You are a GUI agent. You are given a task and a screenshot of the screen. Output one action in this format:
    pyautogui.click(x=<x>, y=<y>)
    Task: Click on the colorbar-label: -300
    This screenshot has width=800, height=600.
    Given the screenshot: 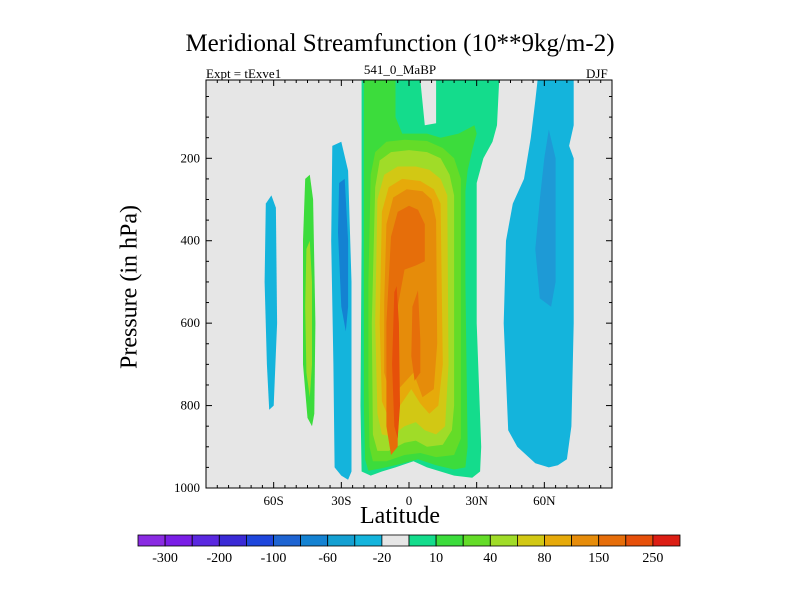 What is the action you would take?
    pyautogui.click(x=165, y=558)
    